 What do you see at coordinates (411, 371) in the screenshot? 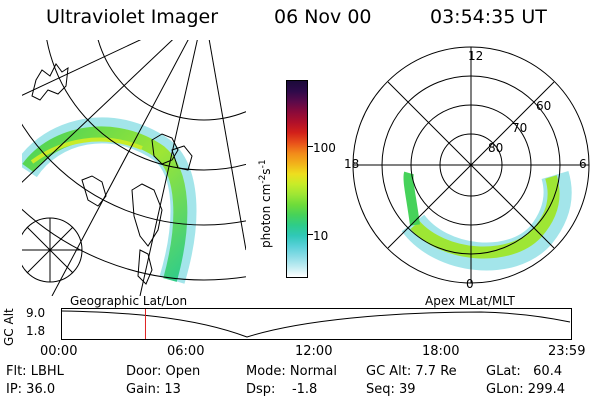
I see `status-gc-alt: GC Alt: 7.7 Re` at bounding box center [411, 371].